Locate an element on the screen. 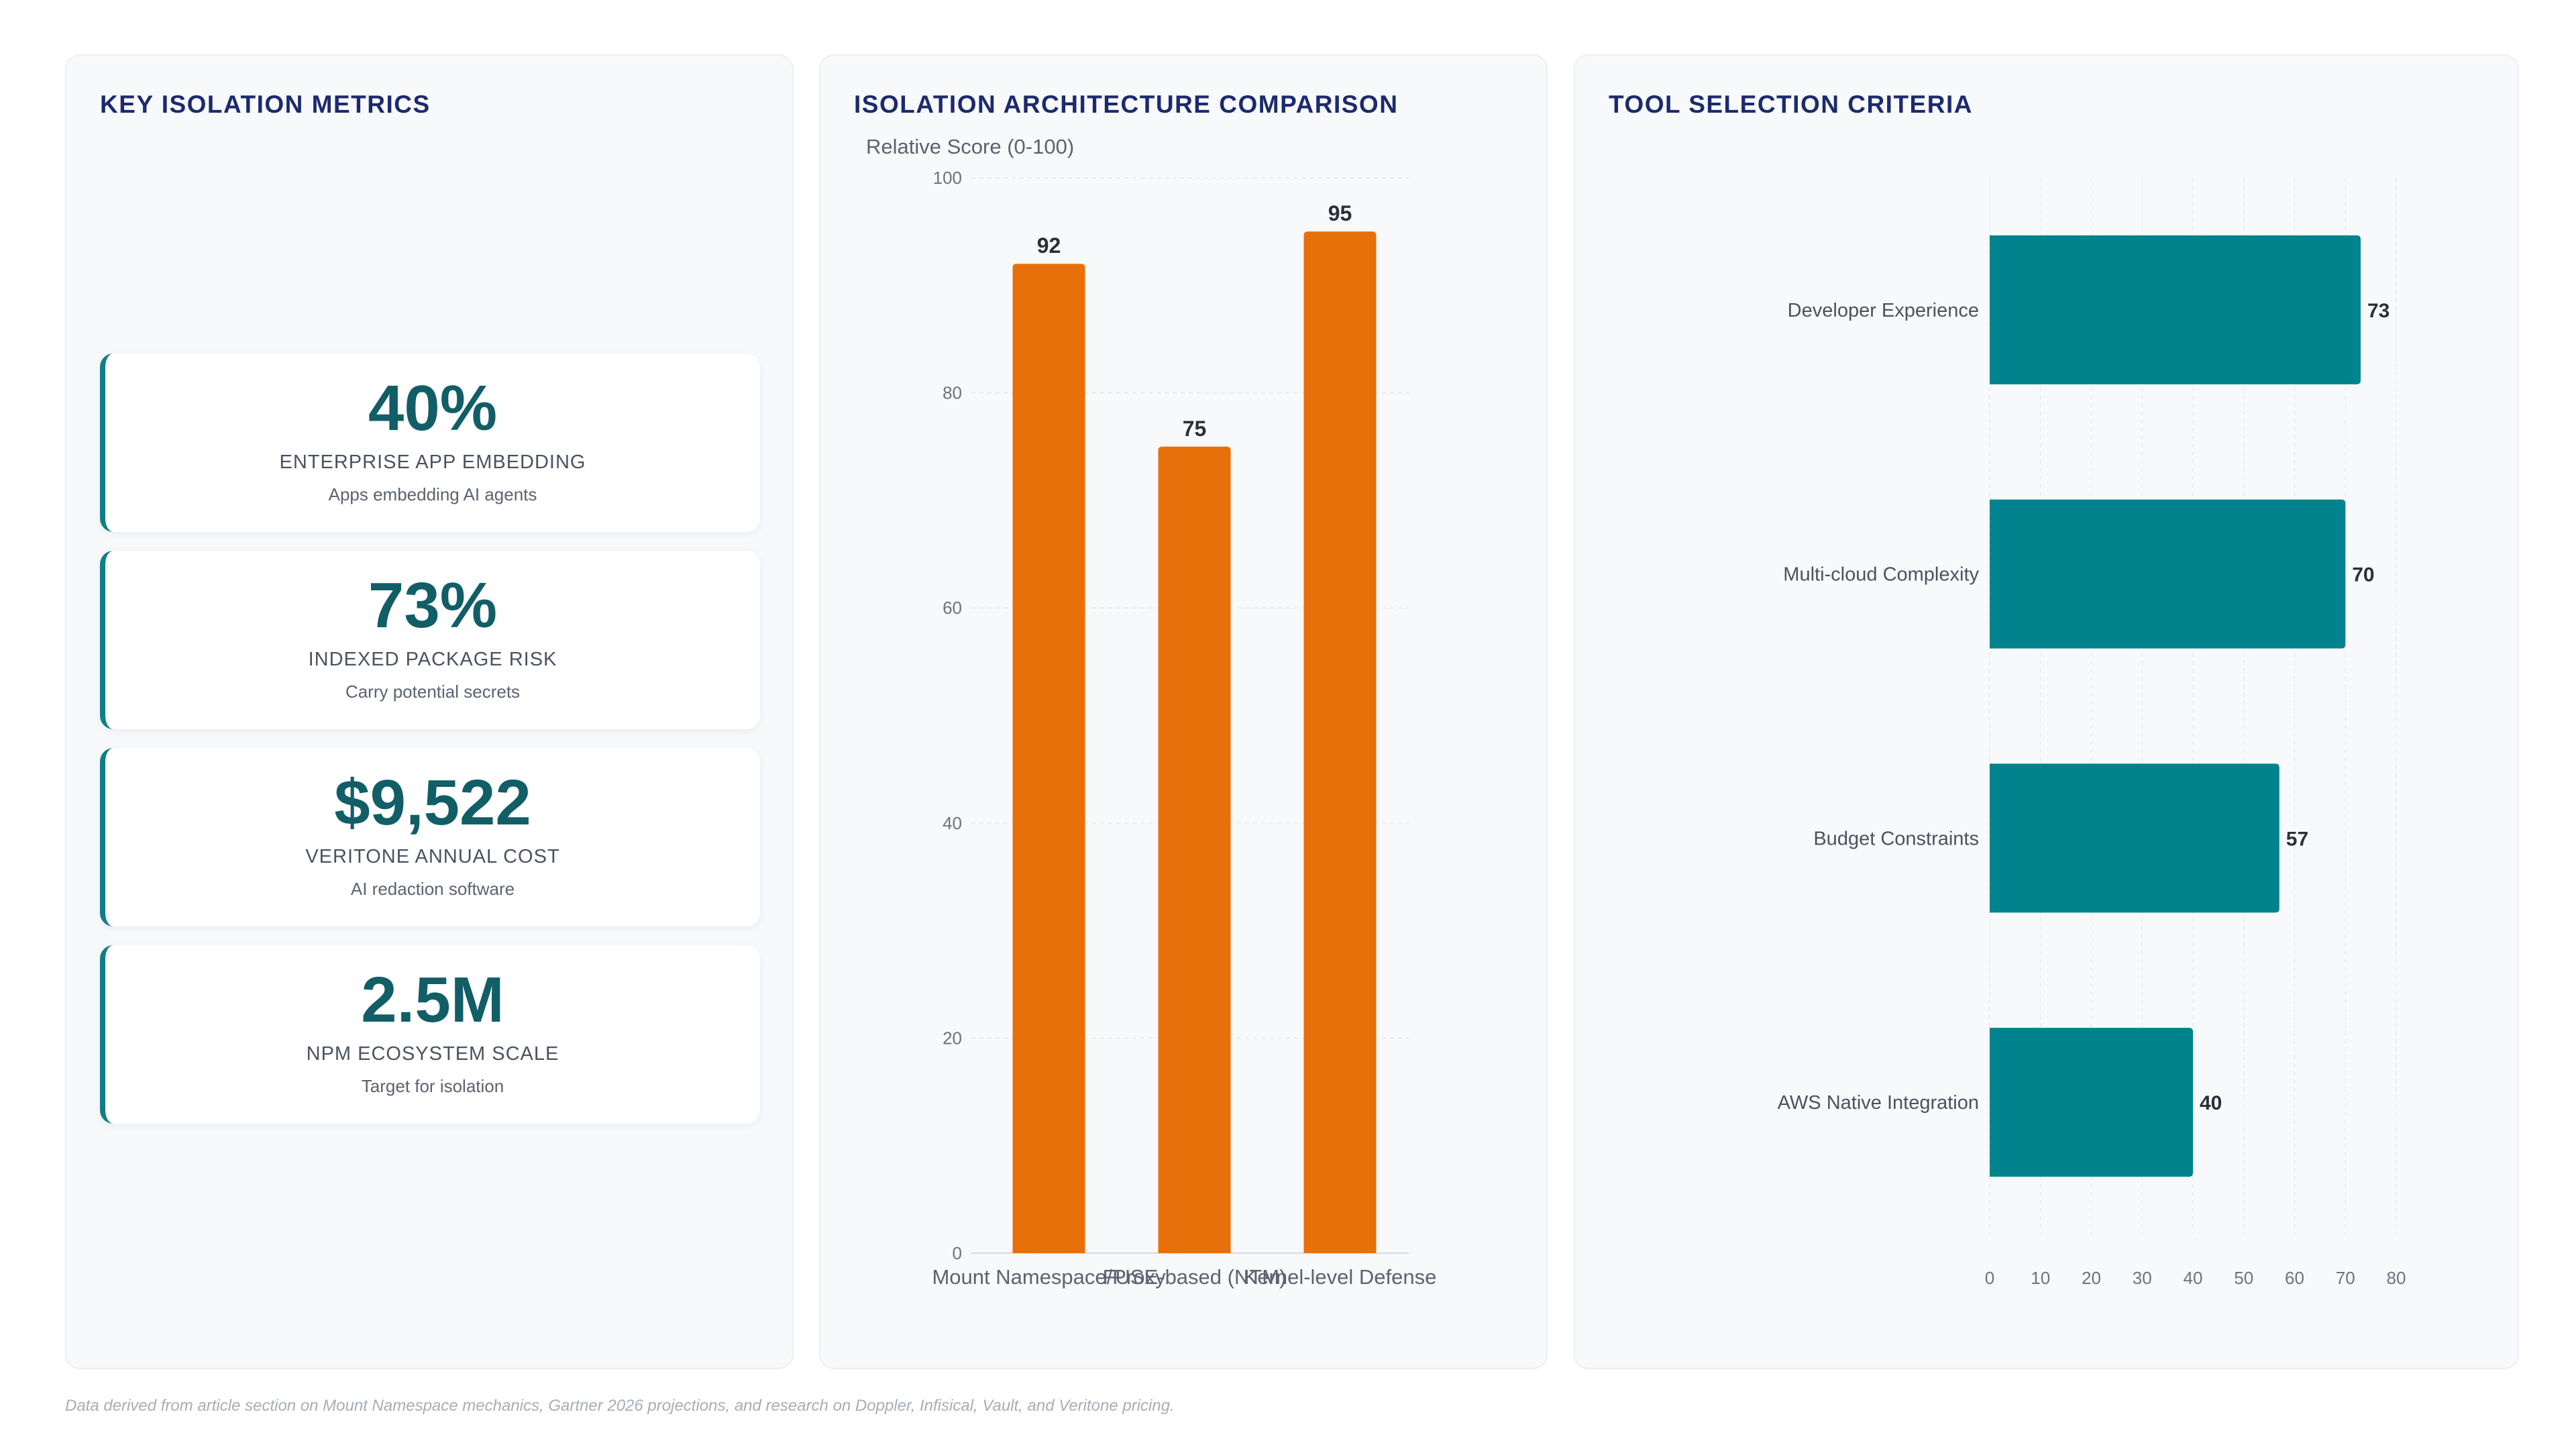  bar-data-label: 73 is located at coordinates (2378, 311).